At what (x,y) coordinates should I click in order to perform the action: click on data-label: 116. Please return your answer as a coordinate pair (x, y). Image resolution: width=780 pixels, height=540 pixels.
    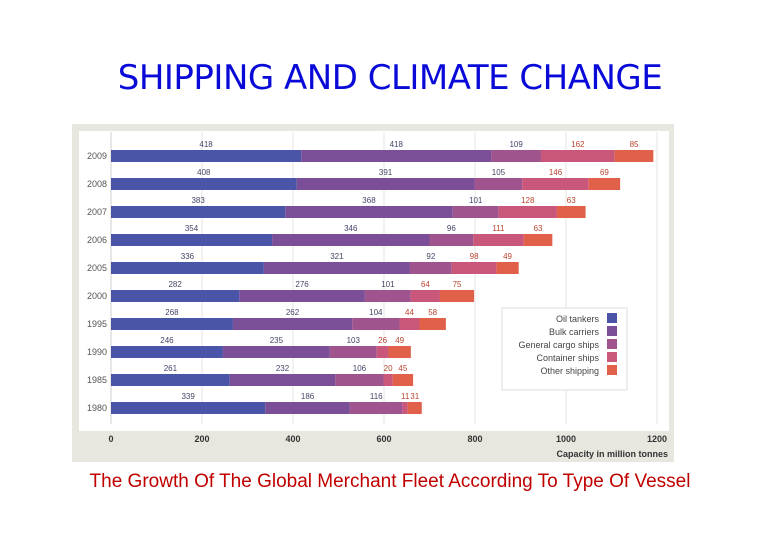
    Looking at the image, I should click on (376, 396).